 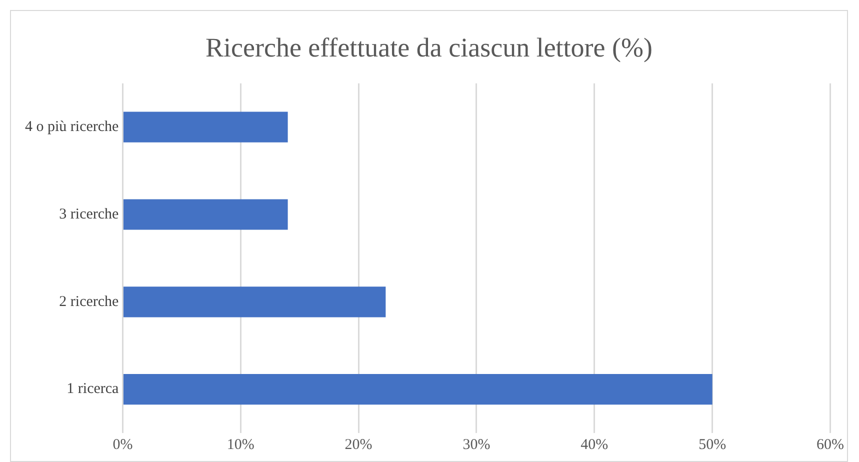 I want to click on x-tick-label: 60%, so click(x=830, y=444).